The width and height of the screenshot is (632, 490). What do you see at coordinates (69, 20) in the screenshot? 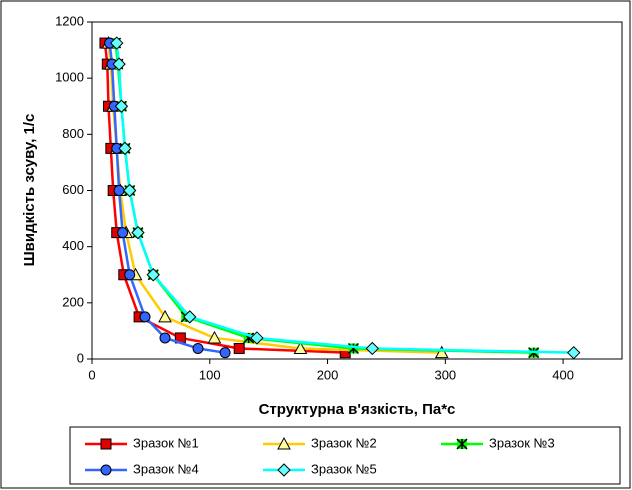
I see `y-tick-label: 1200` at bounding box center [69, 20].